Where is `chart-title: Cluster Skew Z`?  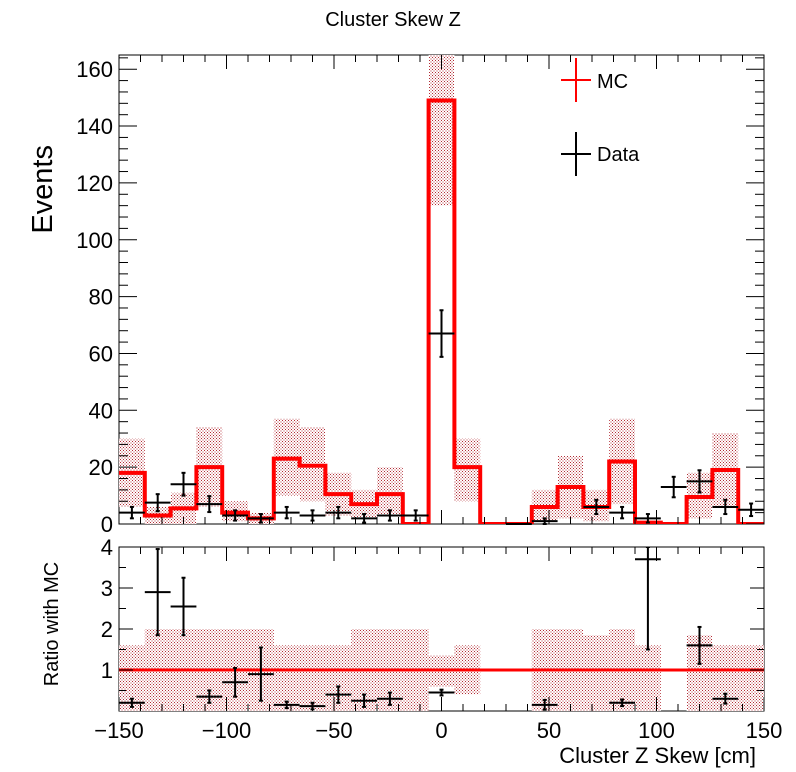
chart-title: Cluster Skew Z is located at coordinates (393, 20).